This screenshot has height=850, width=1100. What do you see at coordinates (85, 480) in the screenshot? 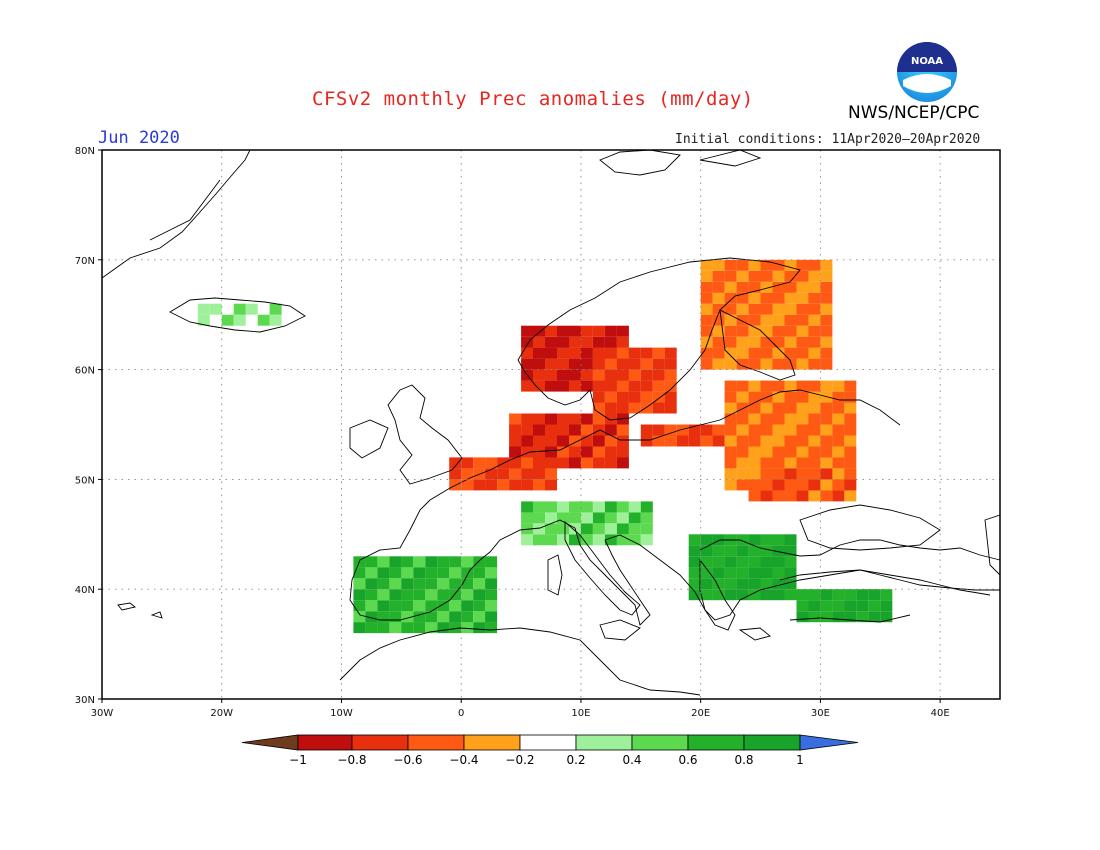
I see `y-tick-label: 50N` at bounding box center [85, 480].